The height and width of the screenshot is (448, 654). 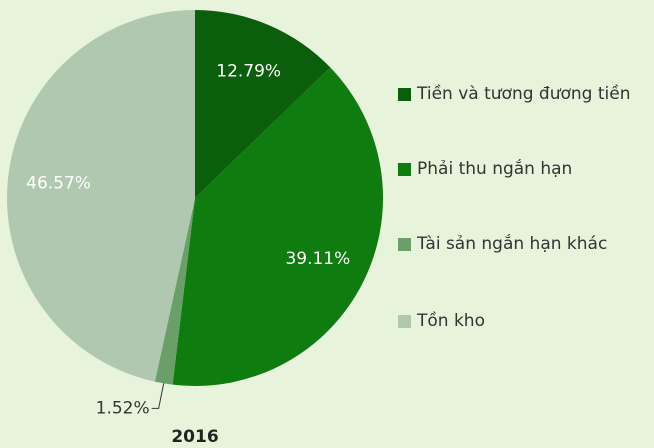 I want to click on data-label: 46.57%, so click(x=58, y=183).